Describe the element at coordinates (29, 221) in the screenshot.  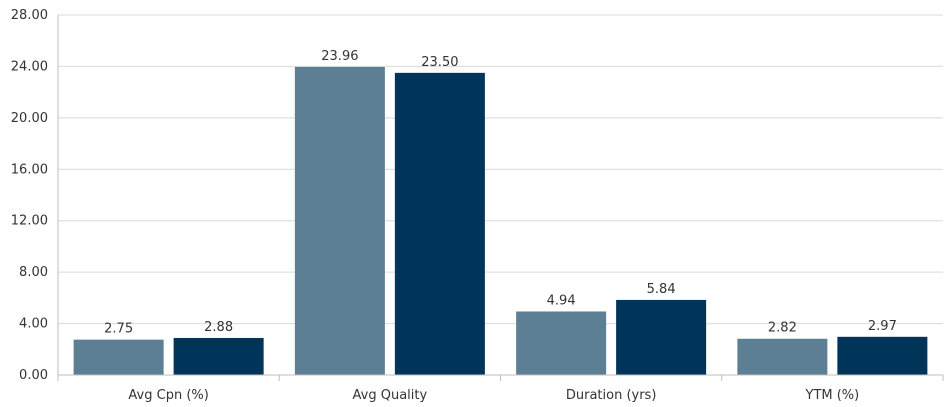
I see `y-tick-label: 12.00` at that location.